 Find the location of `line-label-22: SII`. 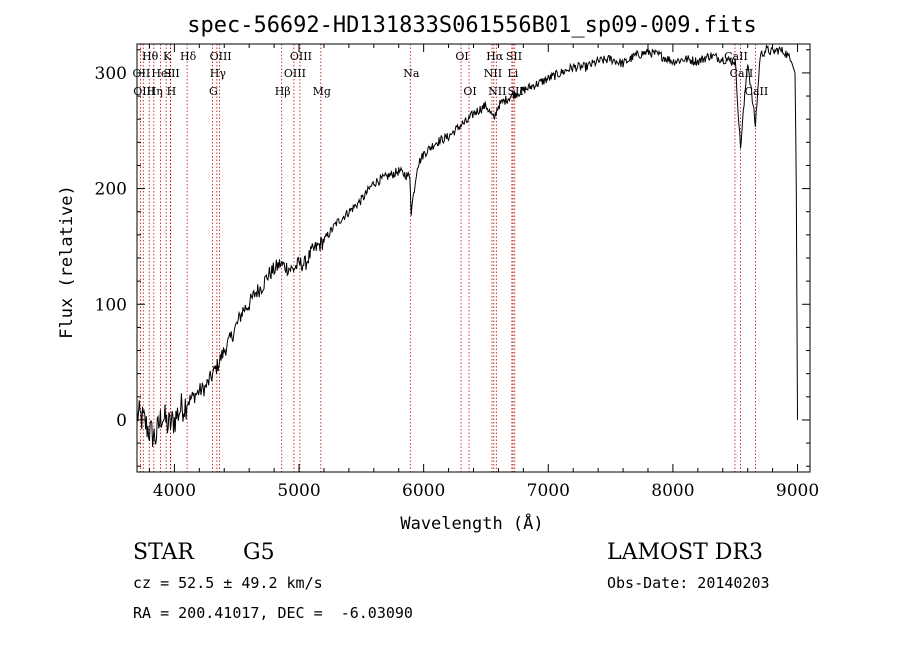

line-label-22: SII is located at coordinates (514, 56).